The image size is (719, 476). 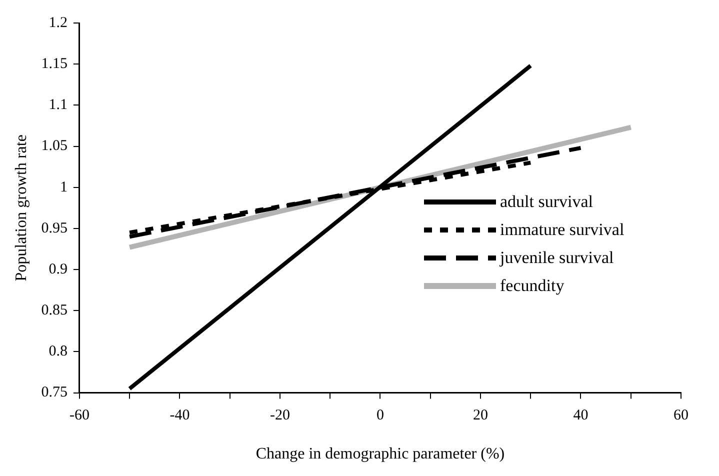 I want to click on legend-label: adult survival, so click(x=547, y=202).